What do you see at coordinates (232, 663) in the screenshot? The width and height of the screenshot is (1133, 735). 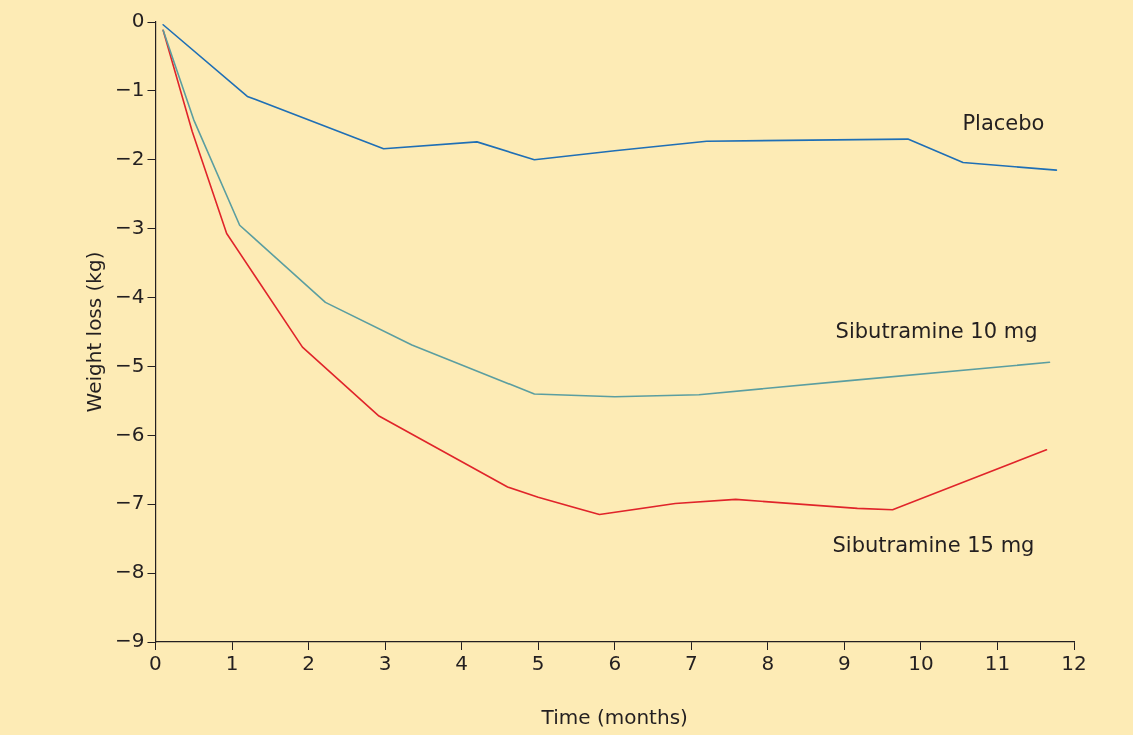 I see `x-tick-label: 1` at bounding box center [232, 663].